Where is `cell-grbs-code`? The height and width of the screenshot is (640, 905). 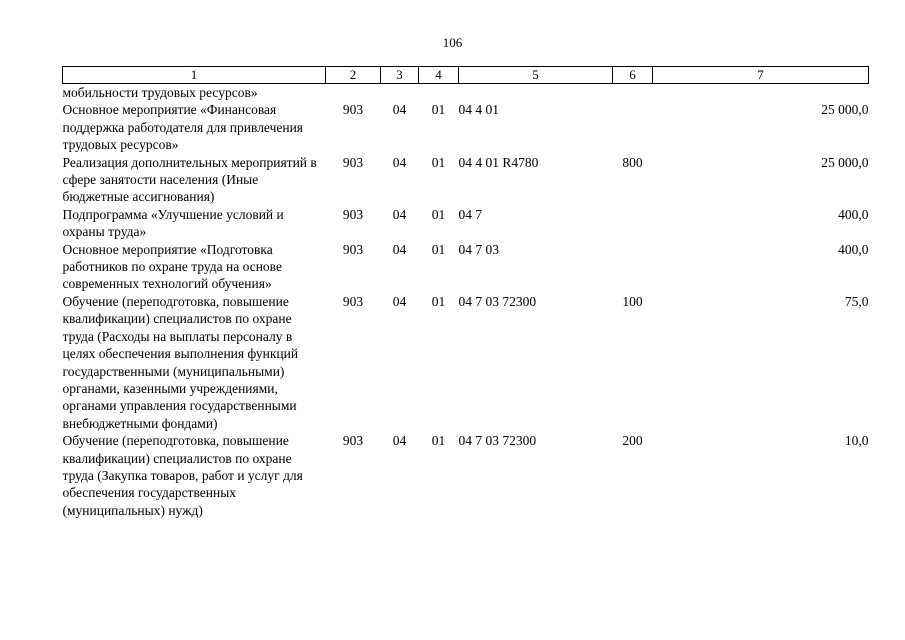 cell-grbs-code is located at coordinates (353, 93).